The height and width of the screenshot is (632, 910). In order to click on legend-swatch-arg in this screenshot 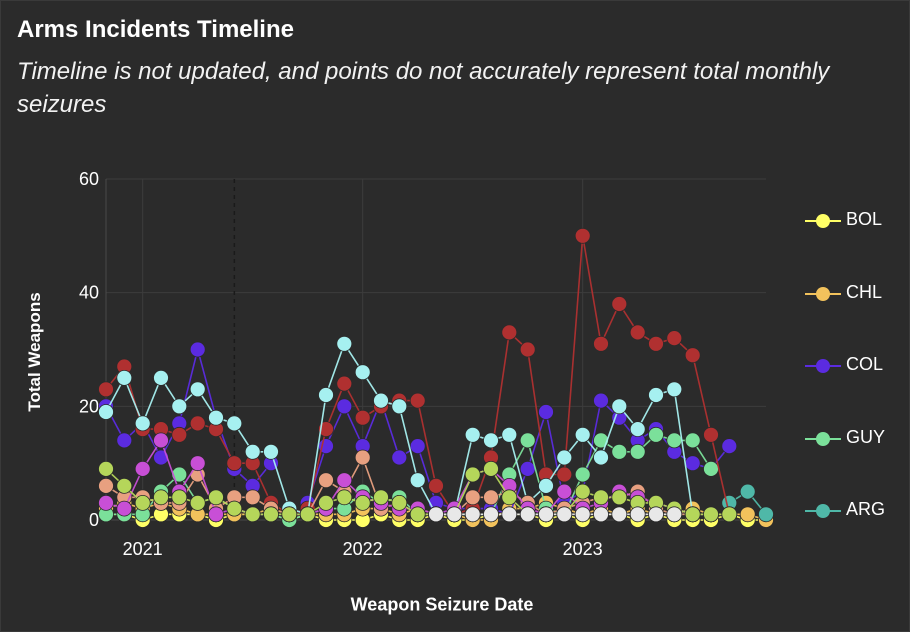, I will do `click(823, 511)`.